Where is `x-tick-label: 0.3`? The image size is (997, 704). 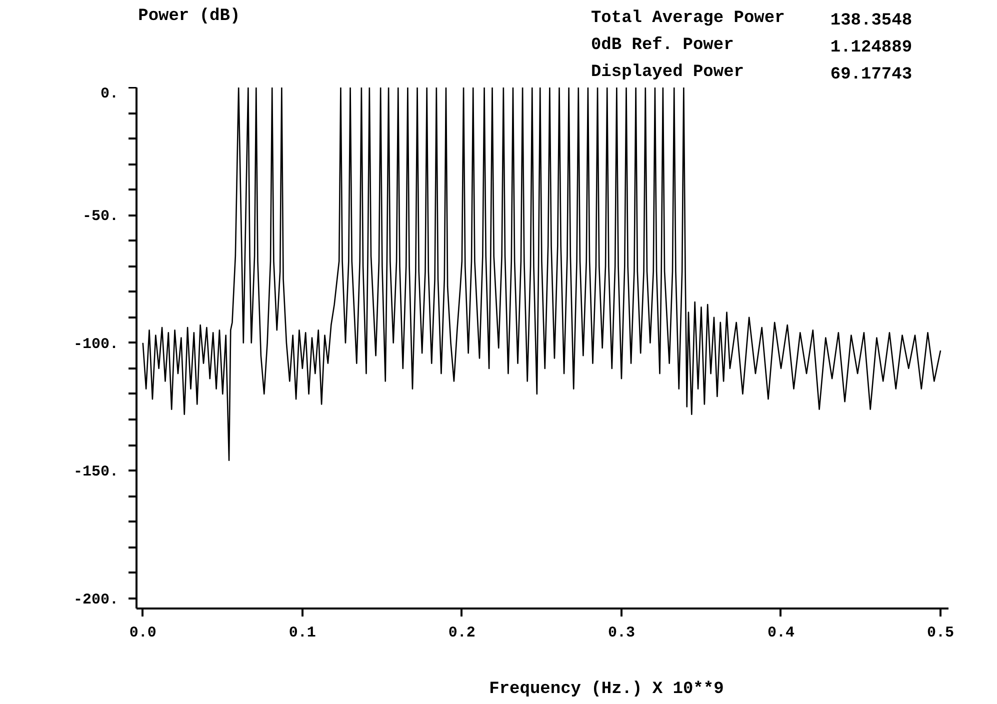
x-tick-label: 0.3 is located at coordinates (621, 633).